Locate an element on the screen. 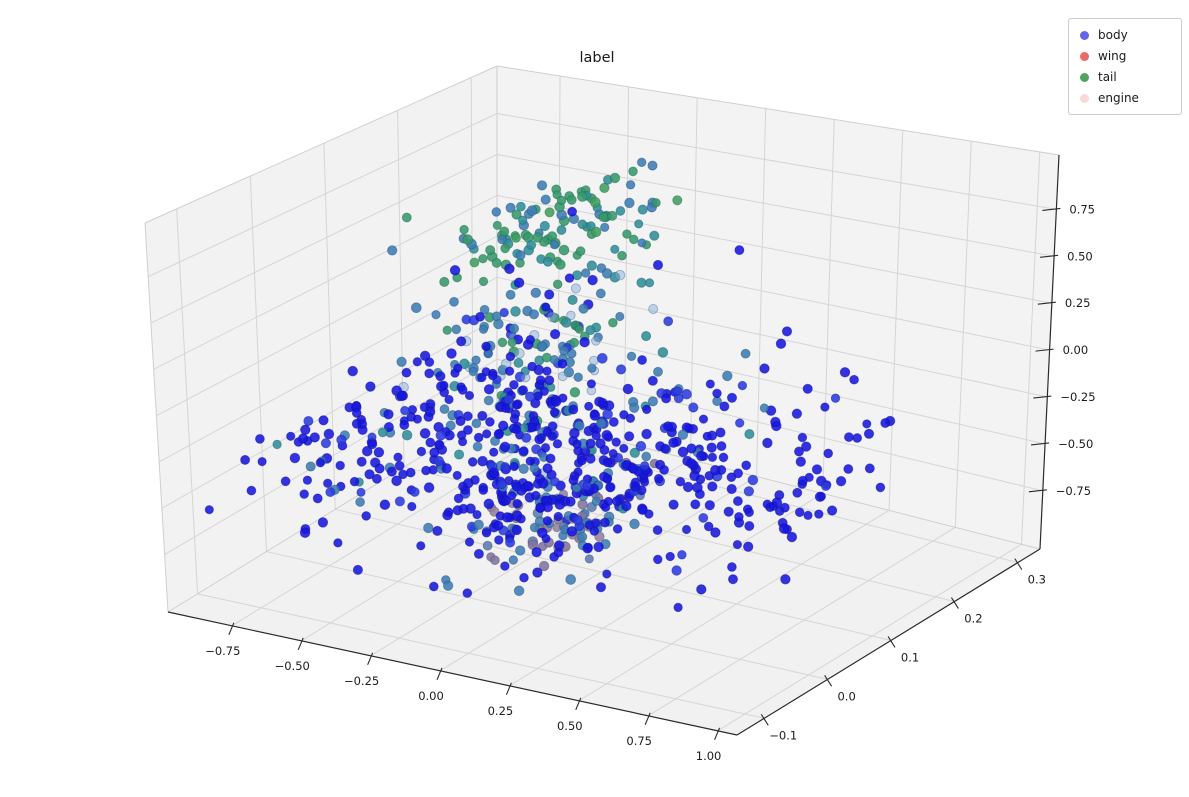  legend-item-label: tail is located at coordinates (1107, 77).